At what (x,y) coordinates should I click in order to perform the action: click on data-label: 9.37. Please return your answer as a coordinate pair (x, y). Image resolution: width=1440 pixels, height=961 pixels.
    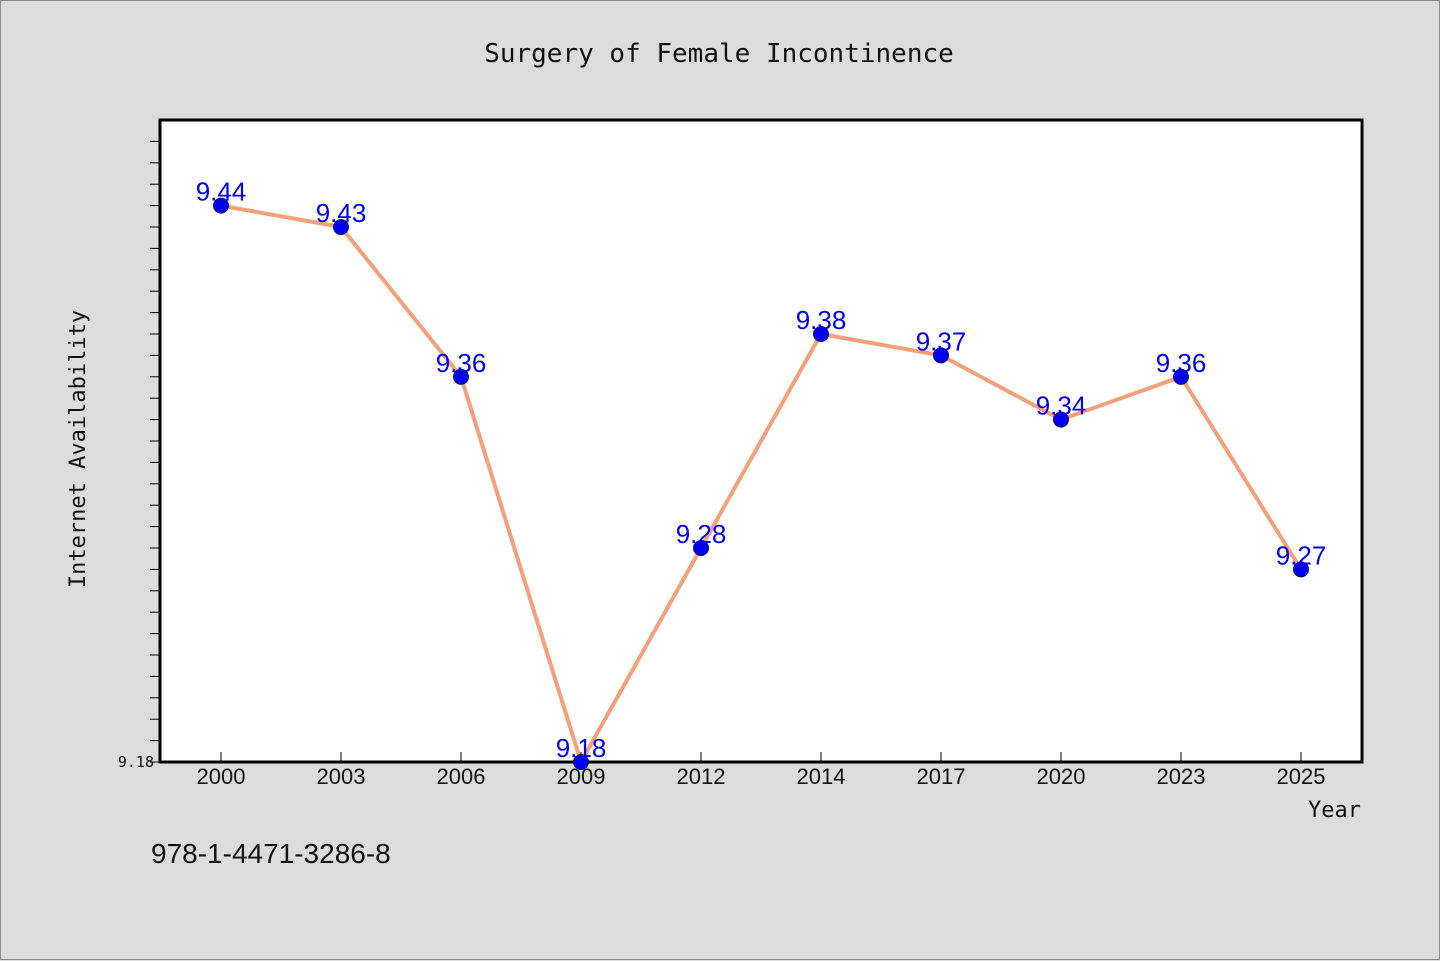
    Looking at the image, I should click on (941, 341).